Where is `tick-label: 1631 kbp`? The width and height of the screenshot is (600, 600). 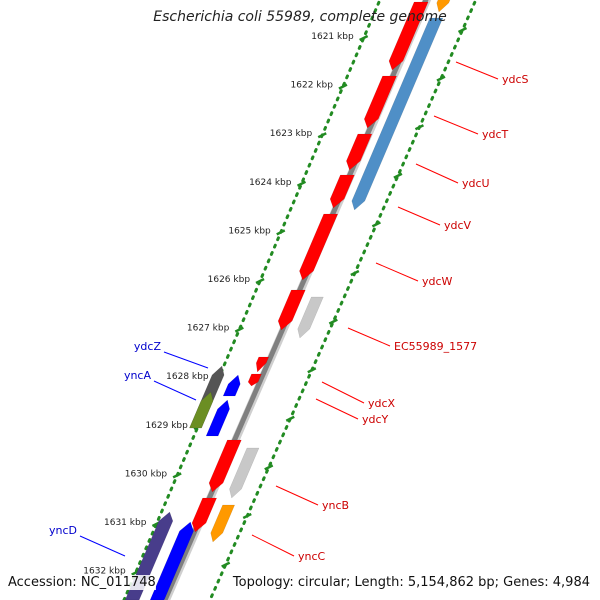
tick-label: 1631 kbp is located at coordinates (125, 523).